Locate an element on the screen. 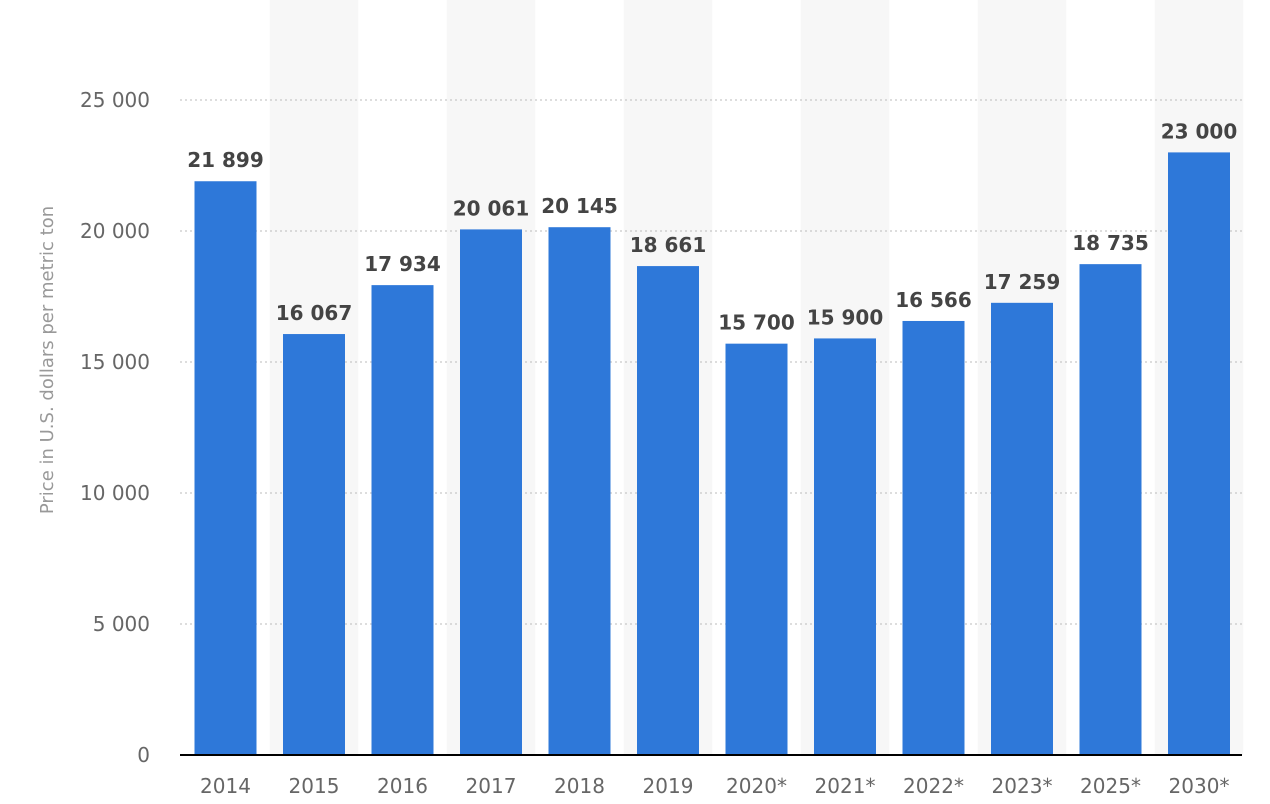  data-label-2016: 17 934 is located at coordinates (402, 264).